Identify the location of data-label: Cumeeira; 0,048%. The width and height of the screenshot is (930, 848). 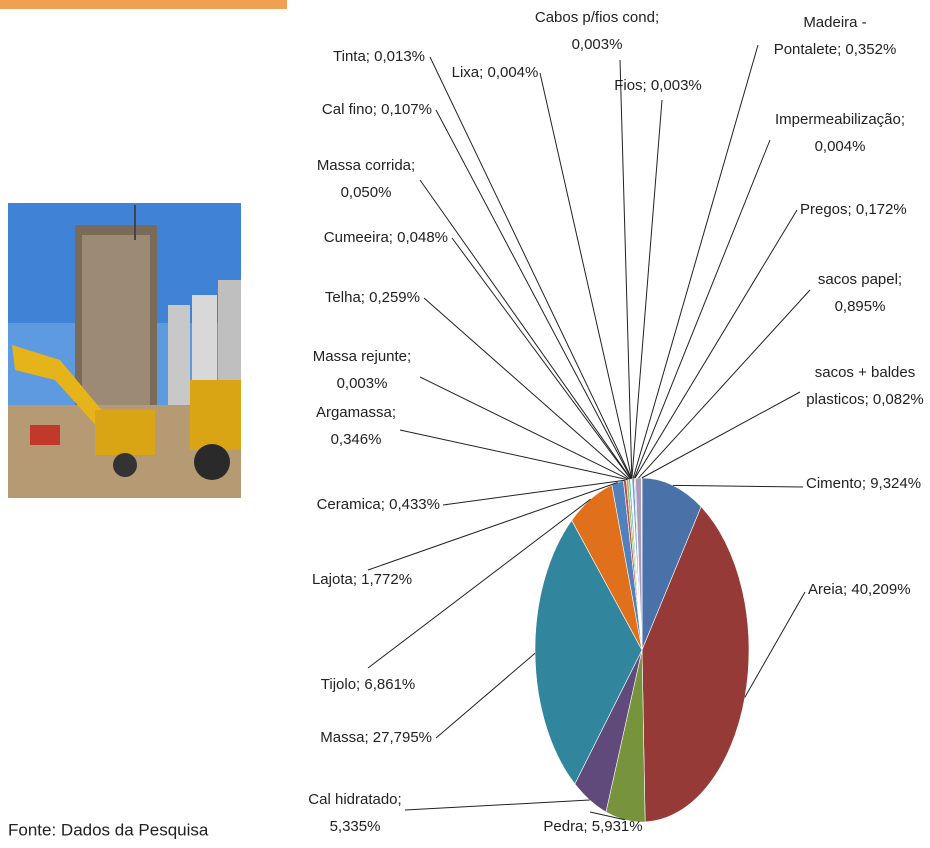
(386, 237).